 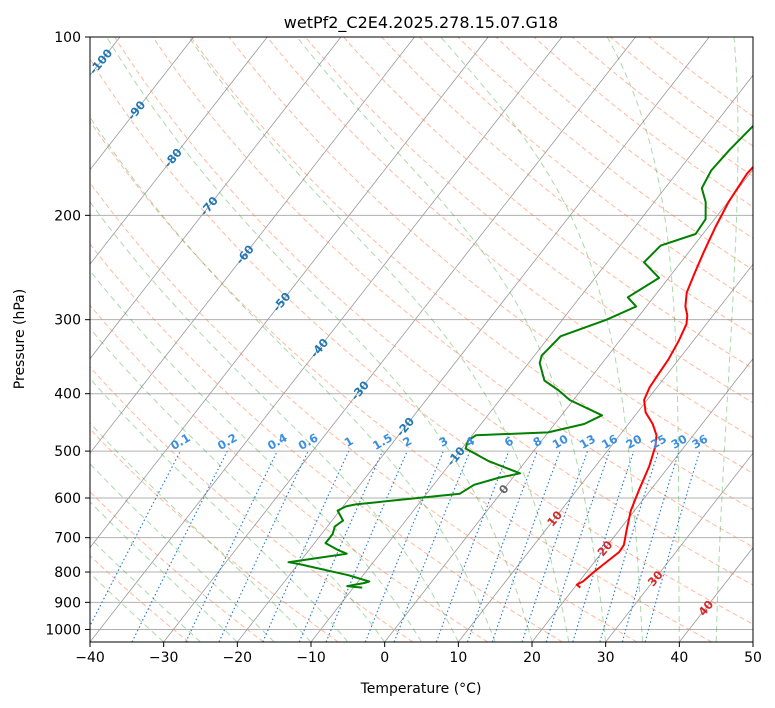 What do you see at coordinates (458, 658) in the screenshot?
I see `x-tick-label: 10` at bounding box center [458, 658].